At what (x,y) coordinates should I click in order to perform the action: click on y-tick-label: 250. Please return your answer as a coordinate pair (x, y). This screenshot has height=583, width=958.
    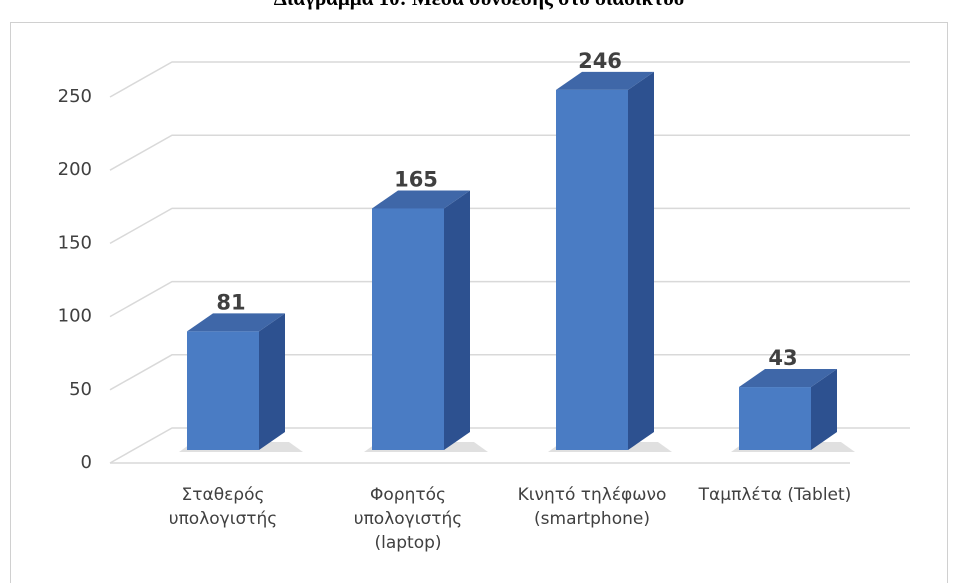
    Looking at the image, I should click on (75, 96).